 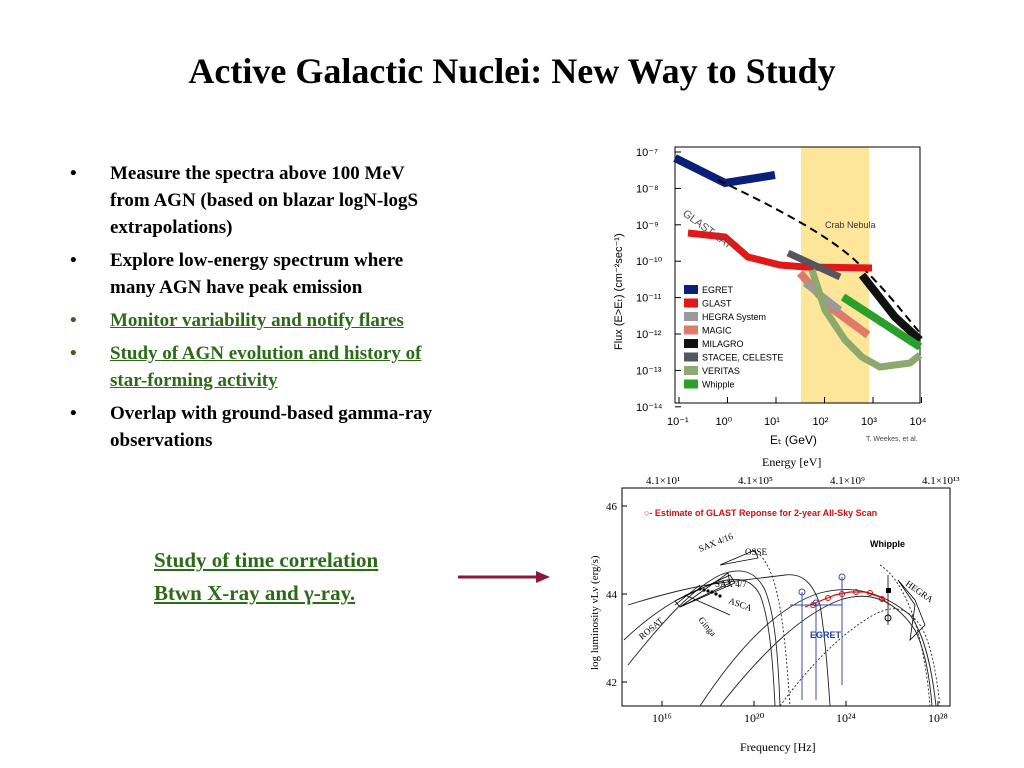 I want to click on slide-title: Active Galactic Nuclei: New Way to Study, so click(x=512, y=71).